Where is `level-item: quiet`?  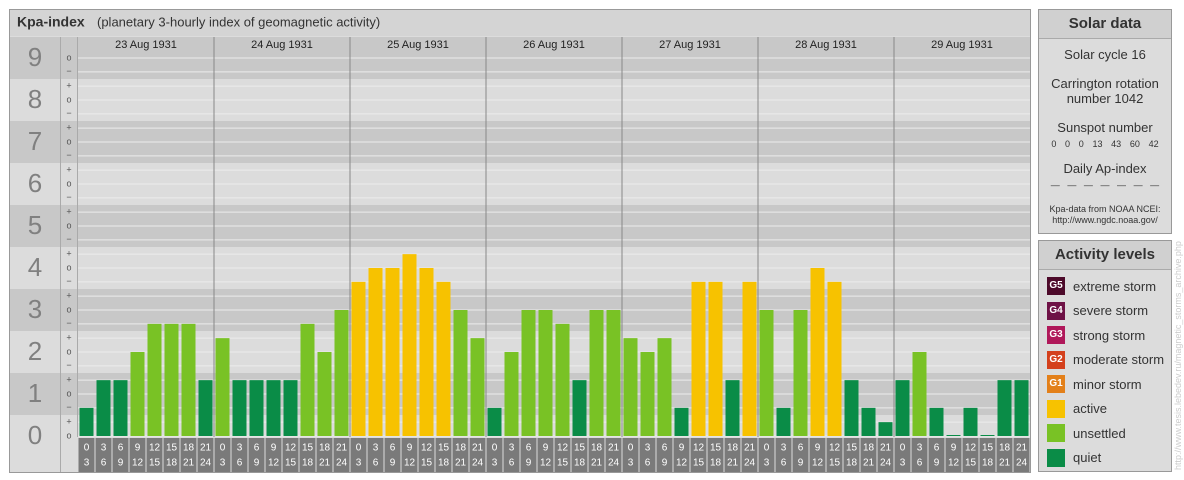
level-item: quiet is located at coordinates (1105, 458).